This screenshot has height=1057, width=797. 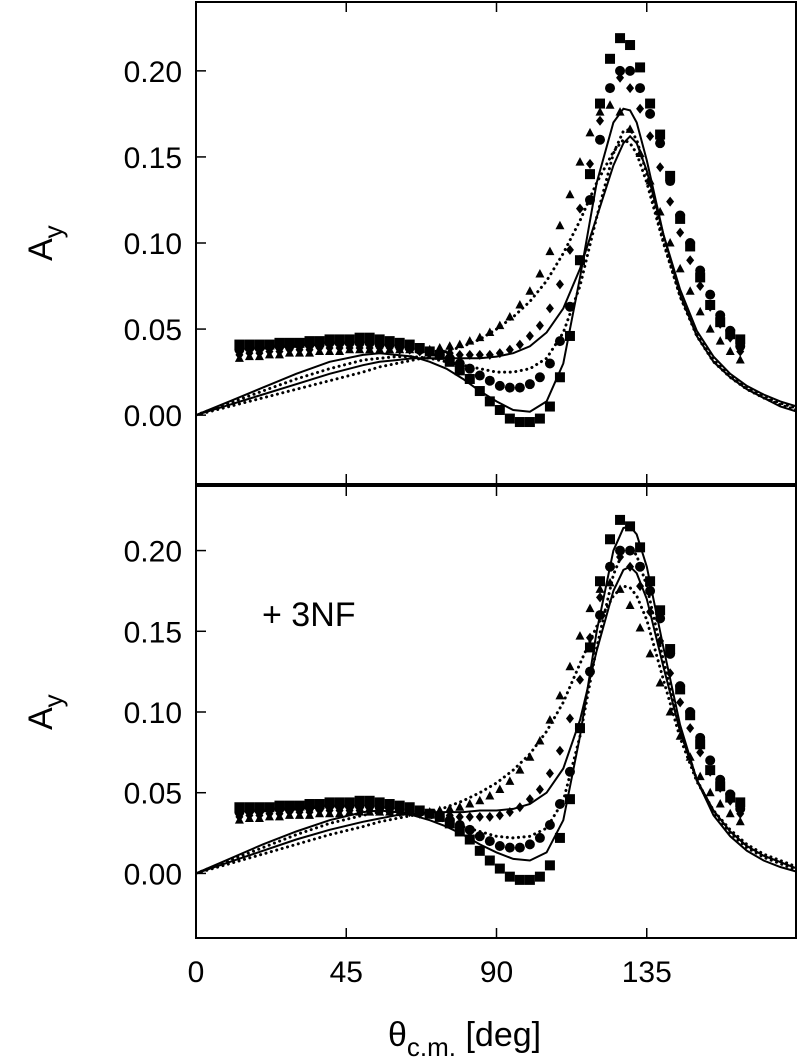 I want to click on y-axis-label: Ay, so click(x=45, y=243).